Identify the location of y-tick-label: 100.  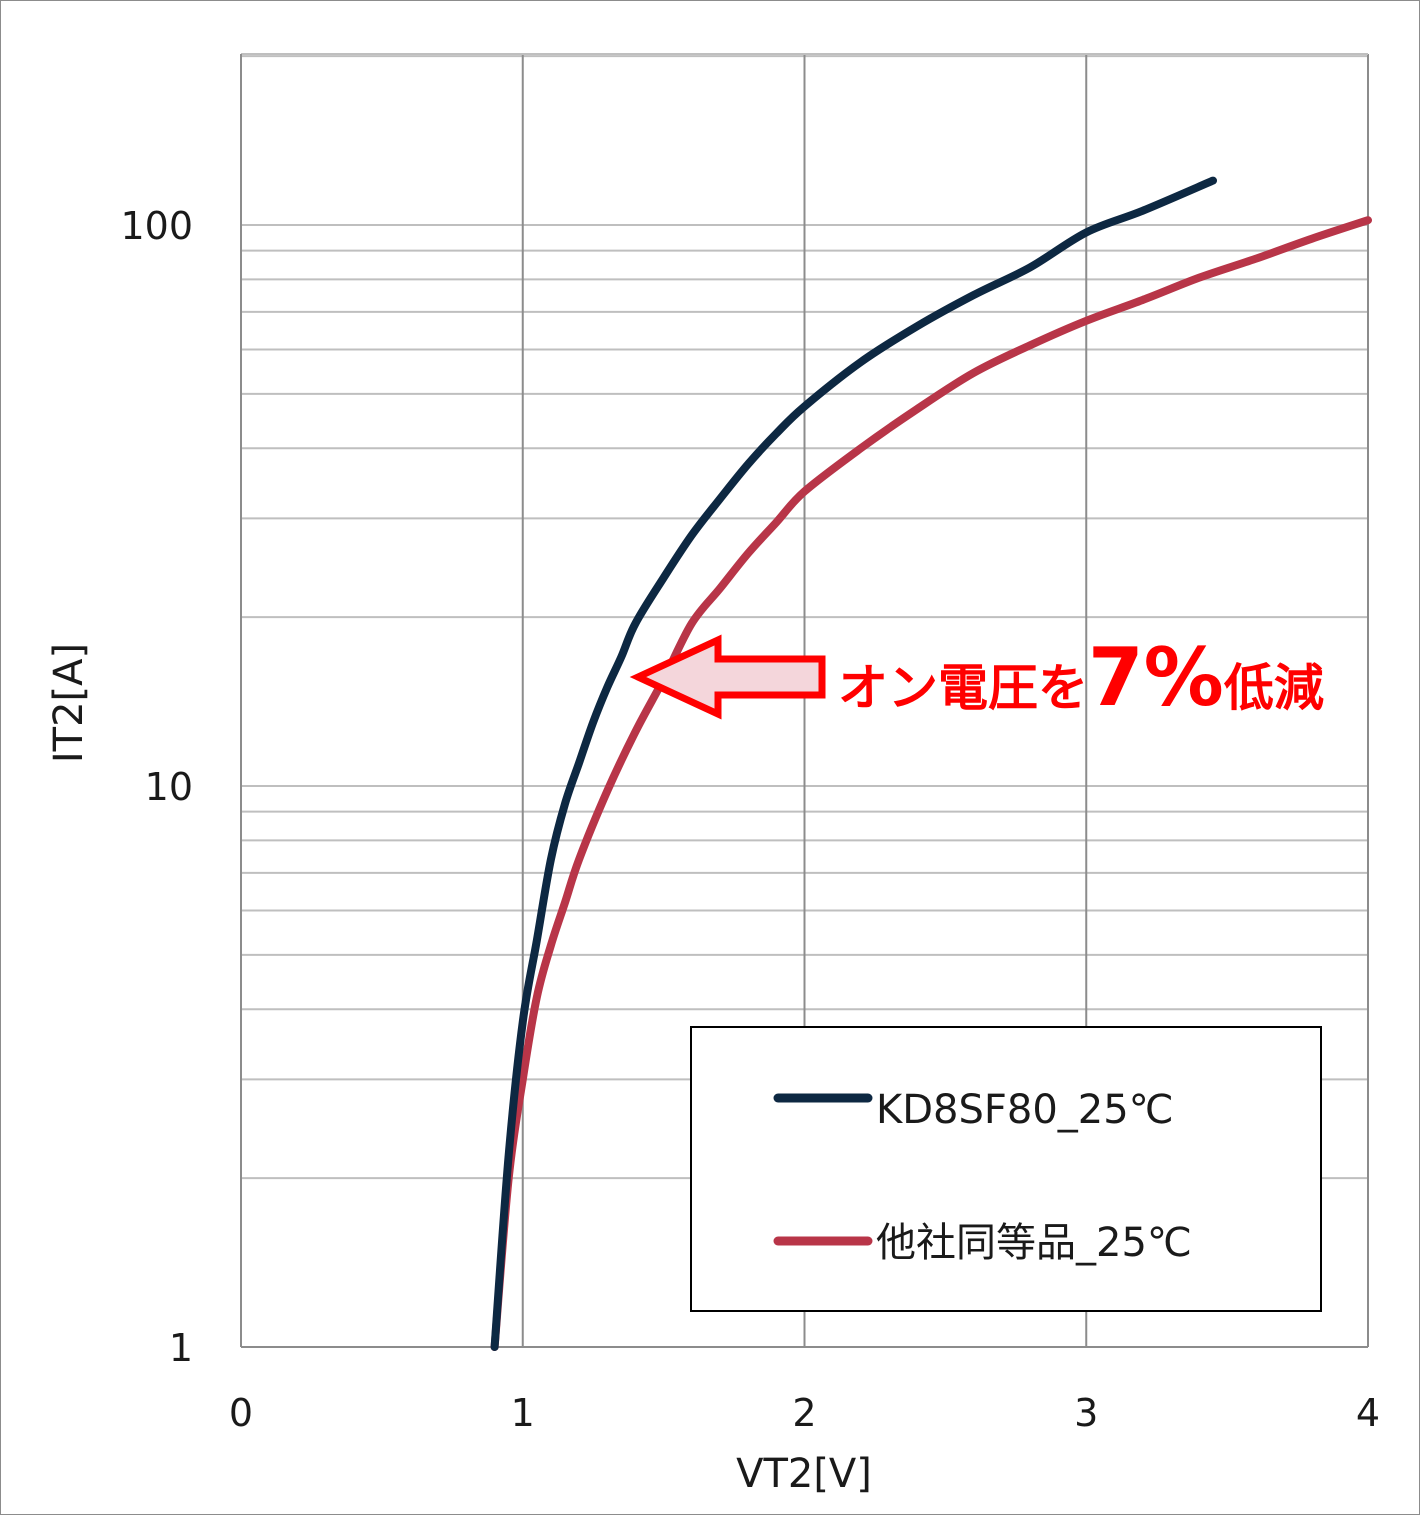
(156, 226).